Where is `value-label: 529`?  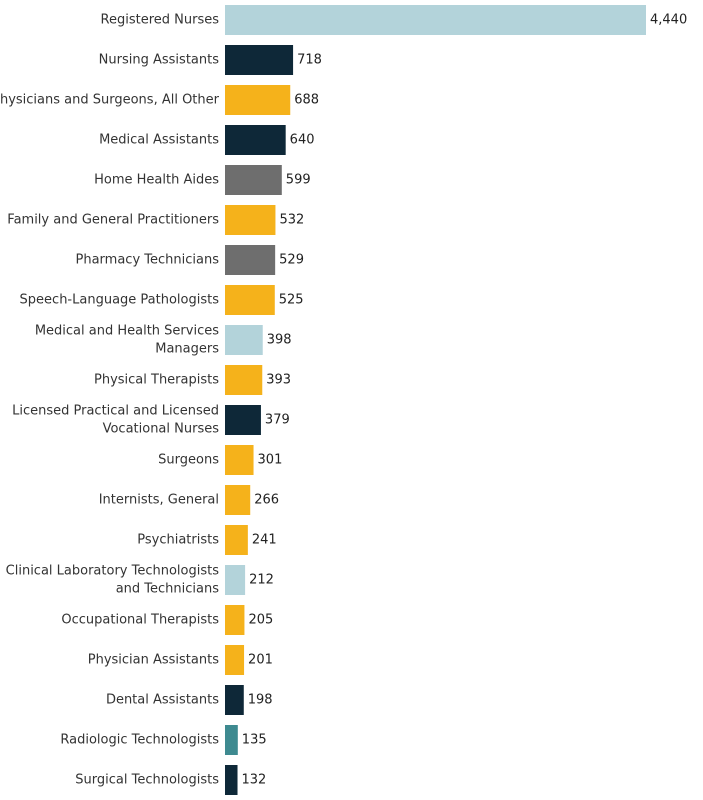 value-label: 529 is located at coordinates (291, 260).